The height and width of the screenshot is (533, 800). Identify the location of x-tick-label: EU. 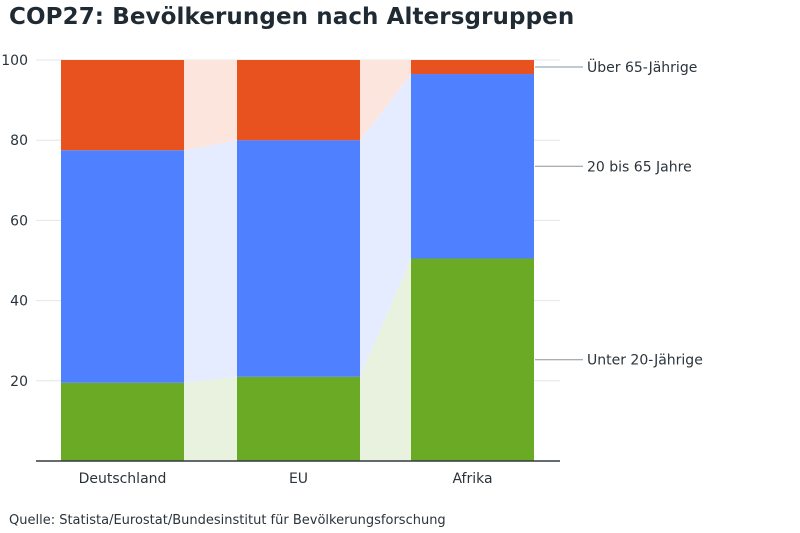
(298, 479).